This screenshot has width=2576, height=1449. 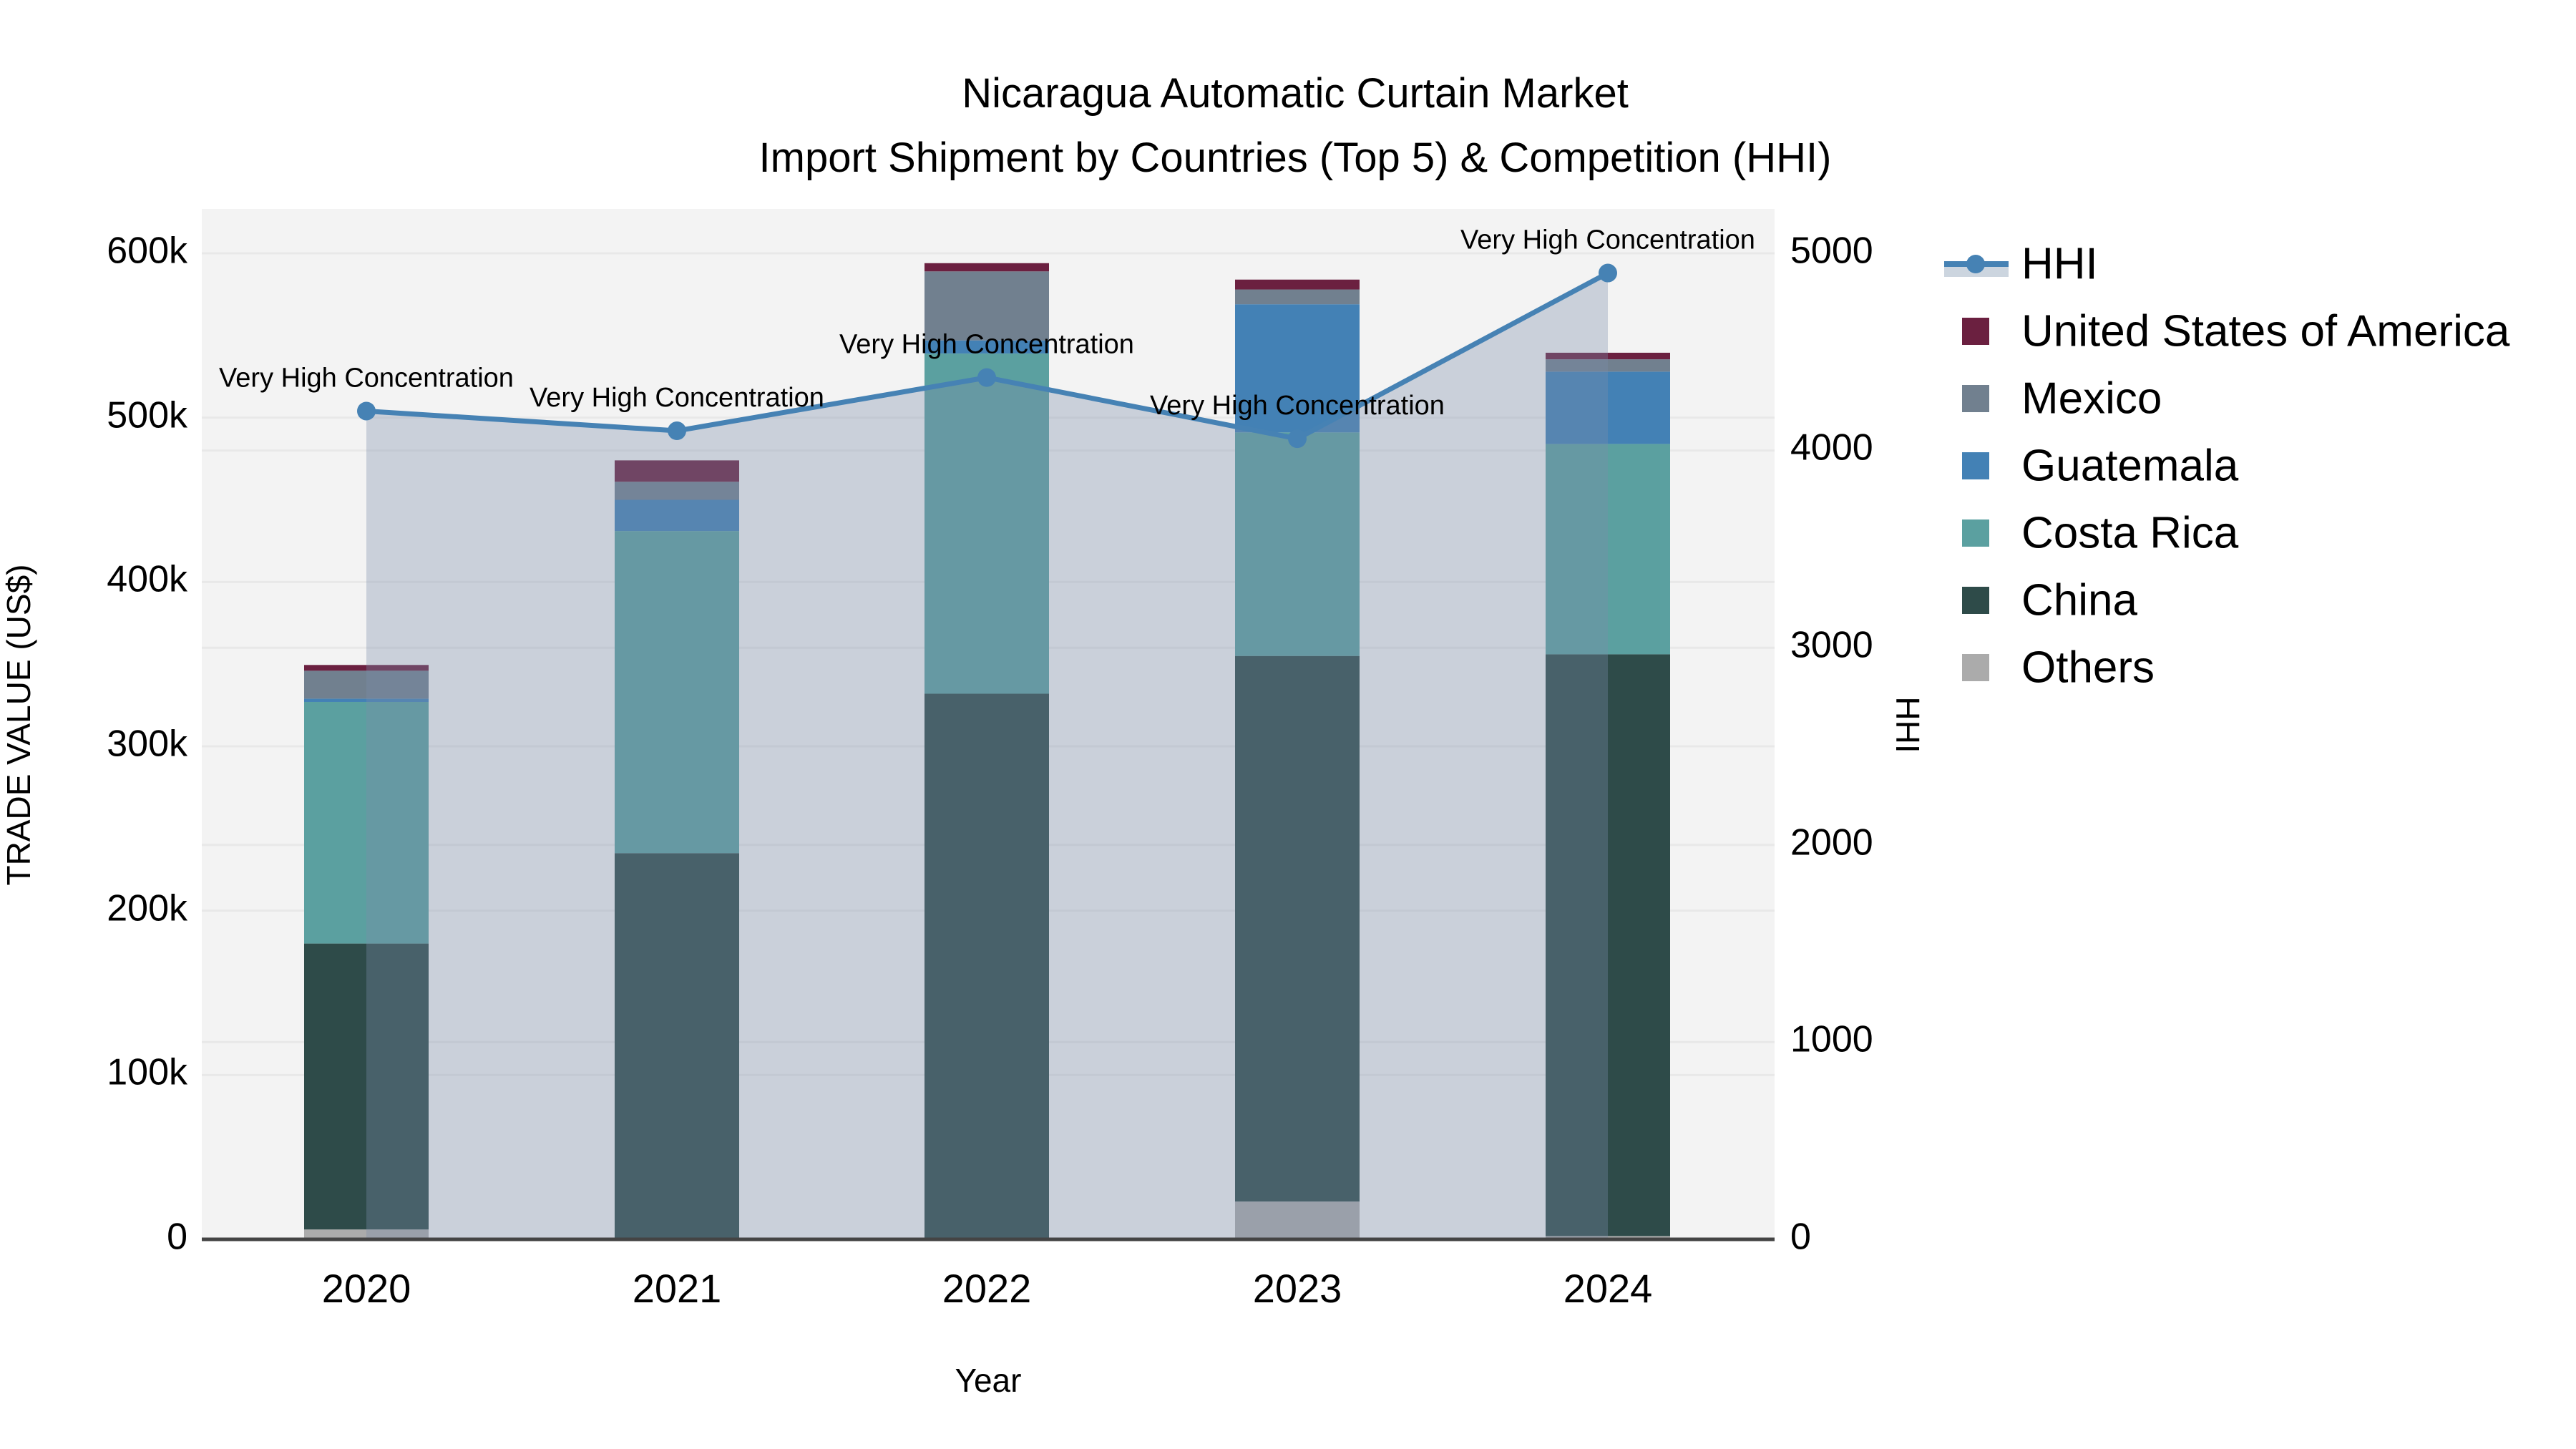 I want to click on legend-hhi-marker-icon, so click(x=1975, y=264).